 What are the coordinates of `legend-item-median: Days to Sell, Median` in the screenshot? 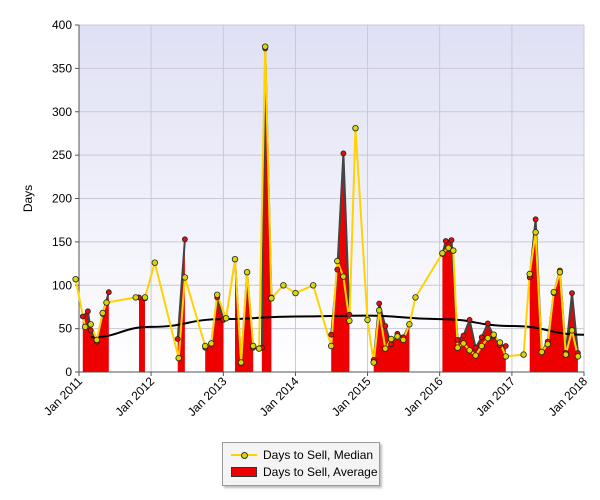 It's located at (302, 455).